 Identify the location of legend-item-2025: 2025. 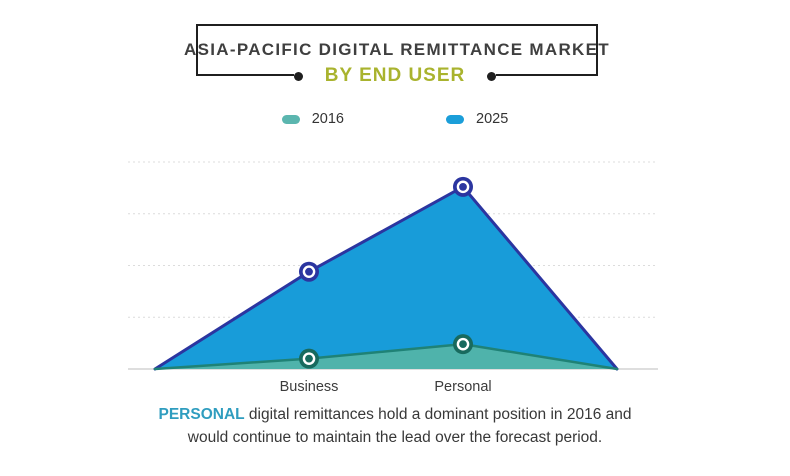
(477, 119).